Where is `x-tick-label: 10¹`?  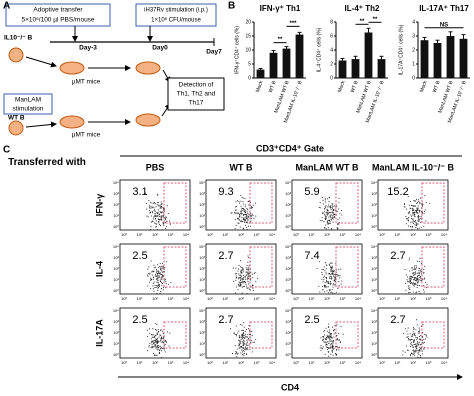 x-tick-label: 10¹ is located at coordinates (140, 362).